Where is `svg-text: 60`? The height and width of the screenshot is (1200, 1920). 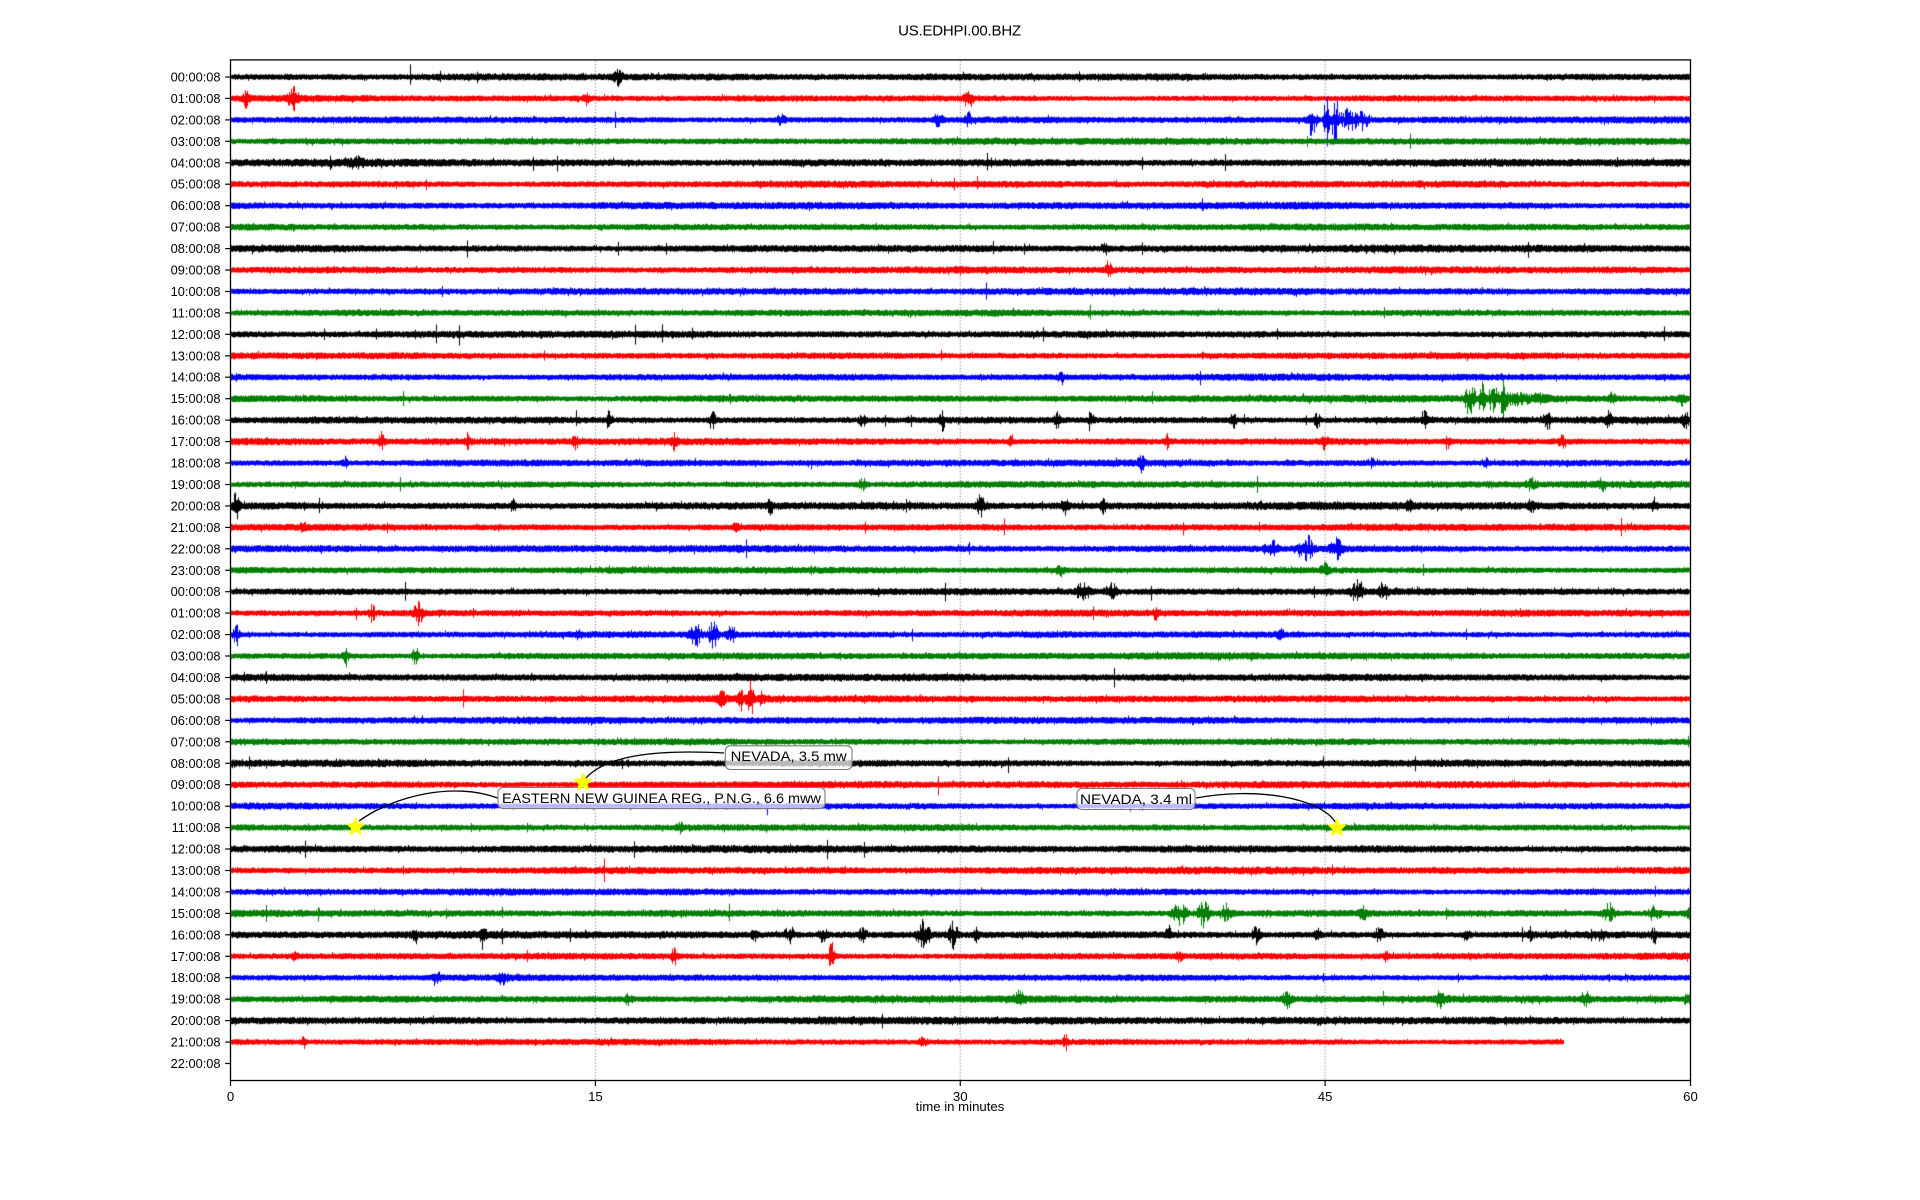
svg-text: 60 is located at coordinates (1690, 1096).